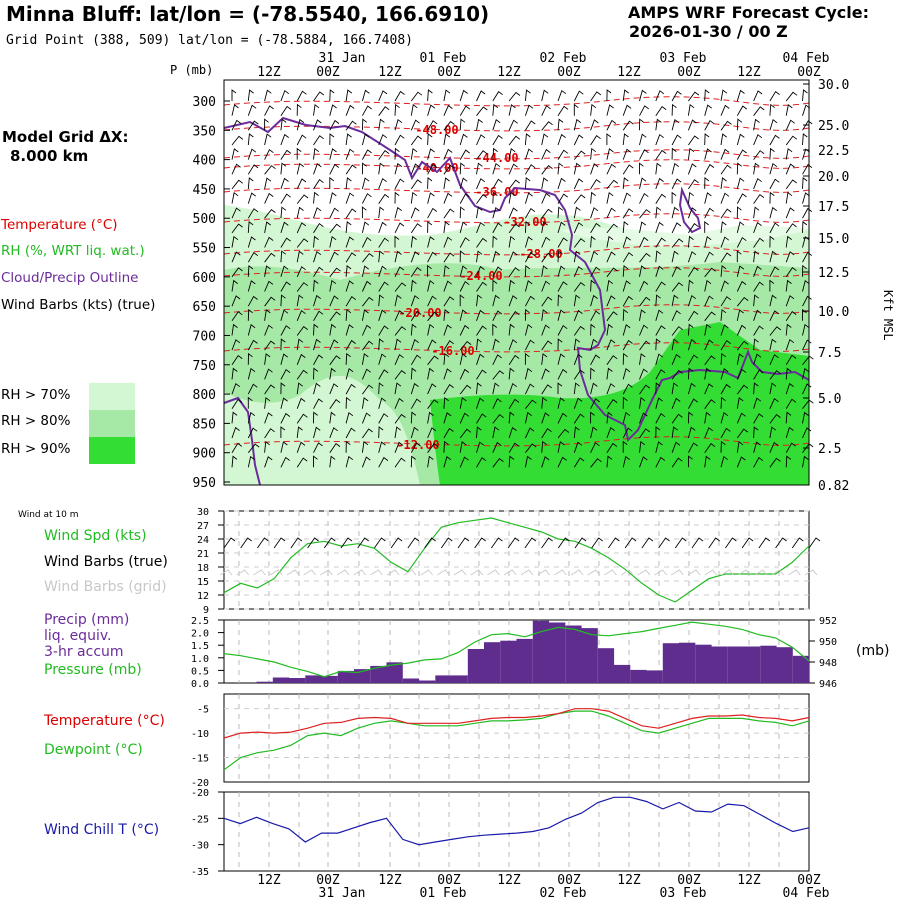 This screenshot has width=900, height=900. I want to click on top-date-label: 01 Feb, so click(443, 58).